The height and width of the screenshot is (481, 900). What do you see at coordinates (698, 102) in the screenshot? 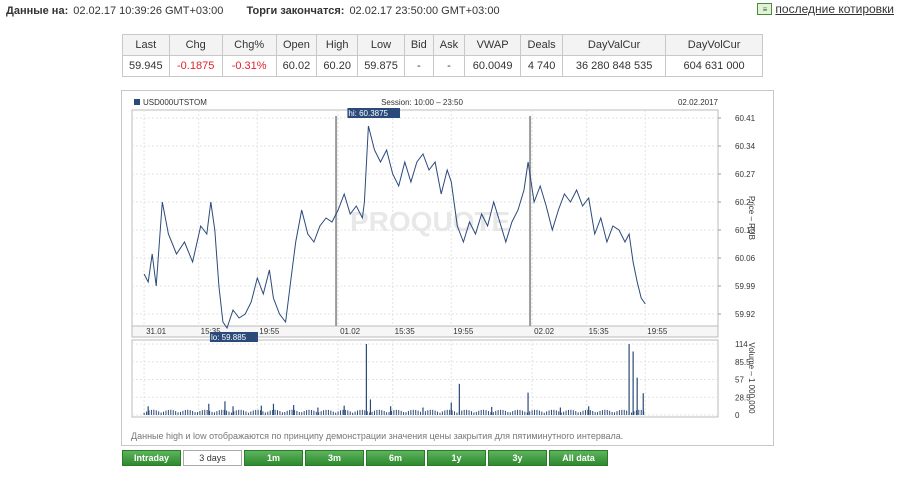
I see `chart-date-label: 02.02.2017` at bounding box center [698, 102].